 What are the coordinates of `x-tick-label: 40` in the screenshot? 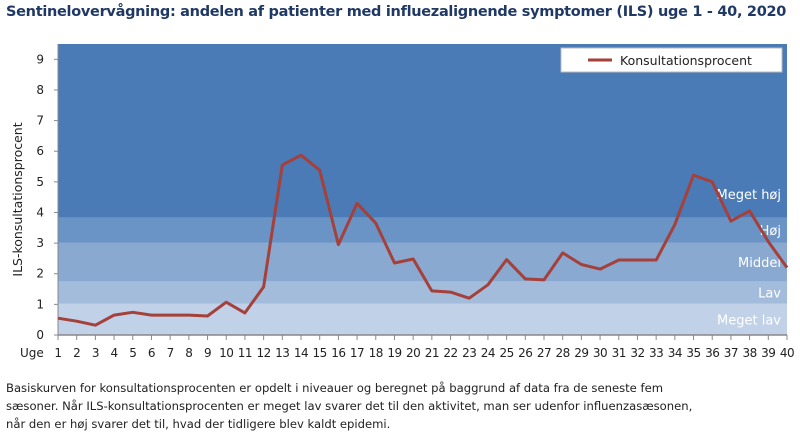 It's located at (787, 353).